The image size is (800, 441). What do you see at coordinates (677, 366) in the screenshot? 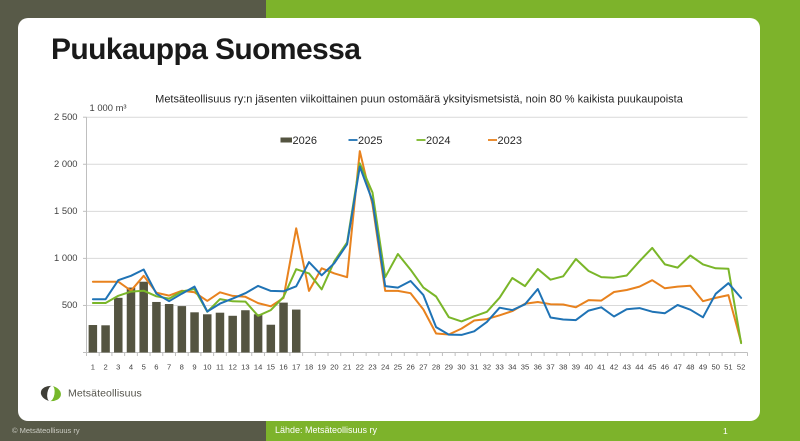
I see `svg-text: 47` at bounding box center [677, 366].